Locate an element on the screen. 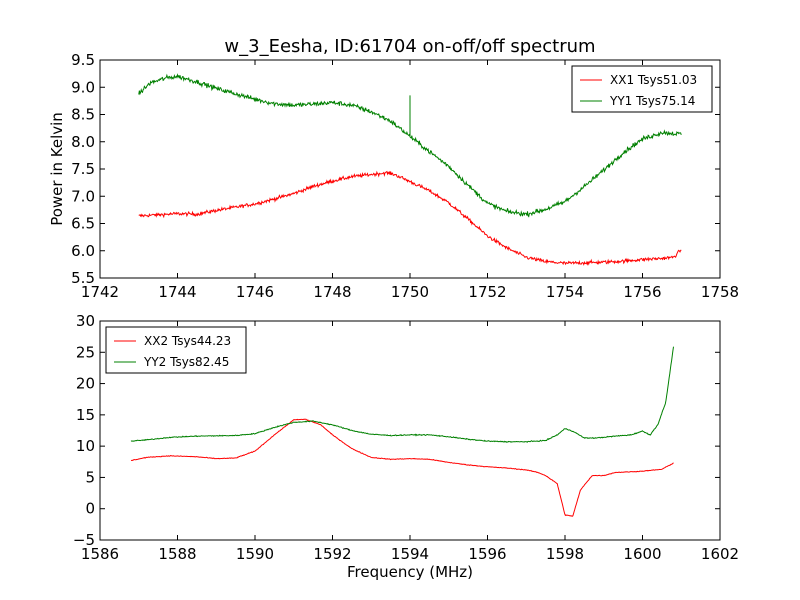 Image resolution: width=800 pixels, height=600 pixels. chart-title: w_3_Eesha, ID:61704 on-off/off spectrum is located at coordinates (409, 46).